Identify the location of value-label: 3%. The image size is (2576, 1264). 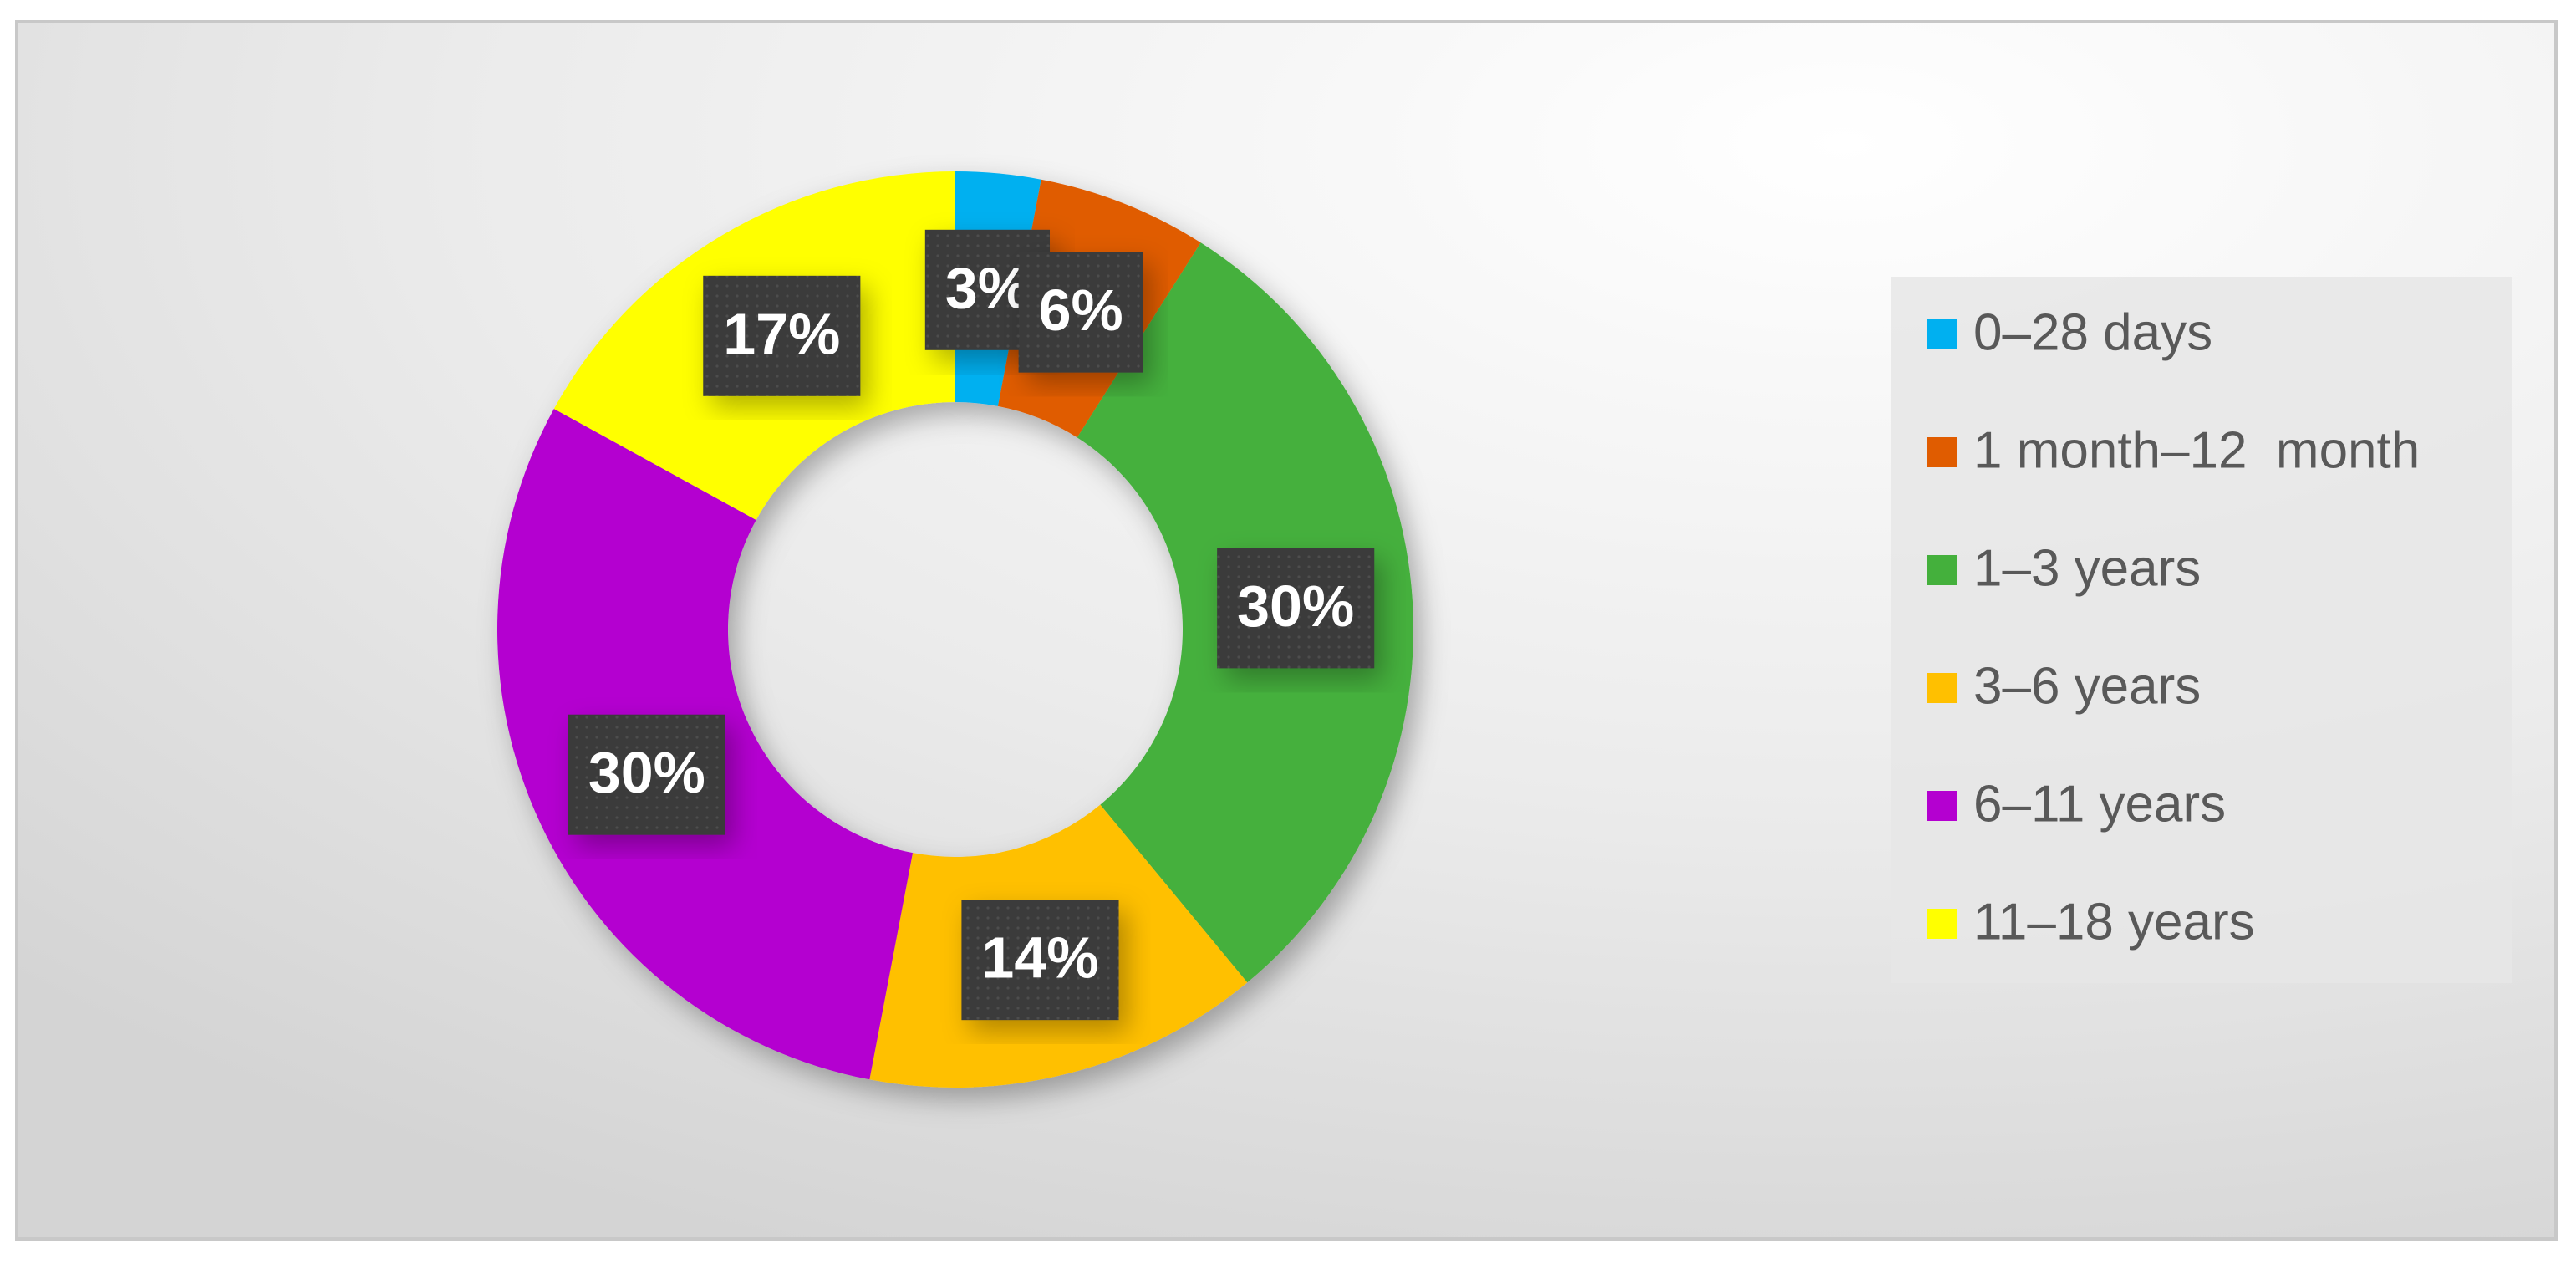
(987, 287).